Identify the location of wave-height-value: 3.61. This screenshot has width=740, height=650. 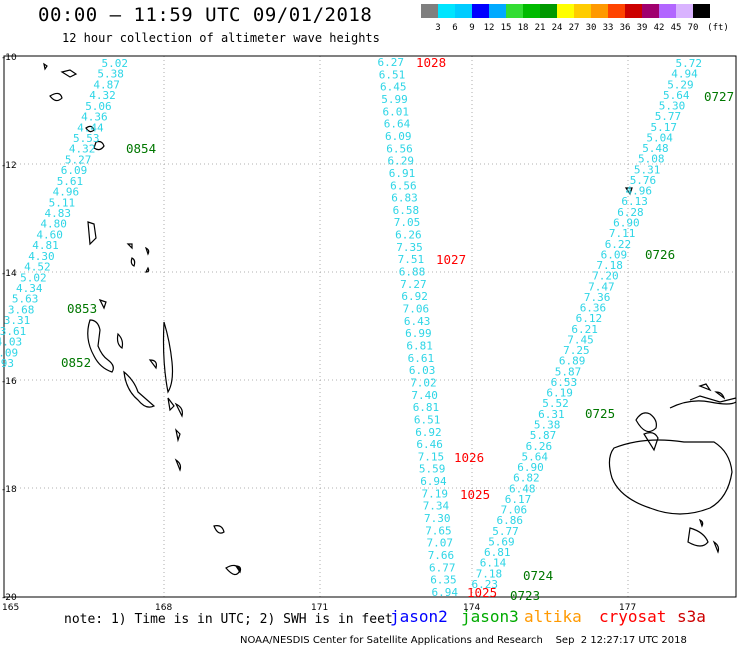
(13, 331).